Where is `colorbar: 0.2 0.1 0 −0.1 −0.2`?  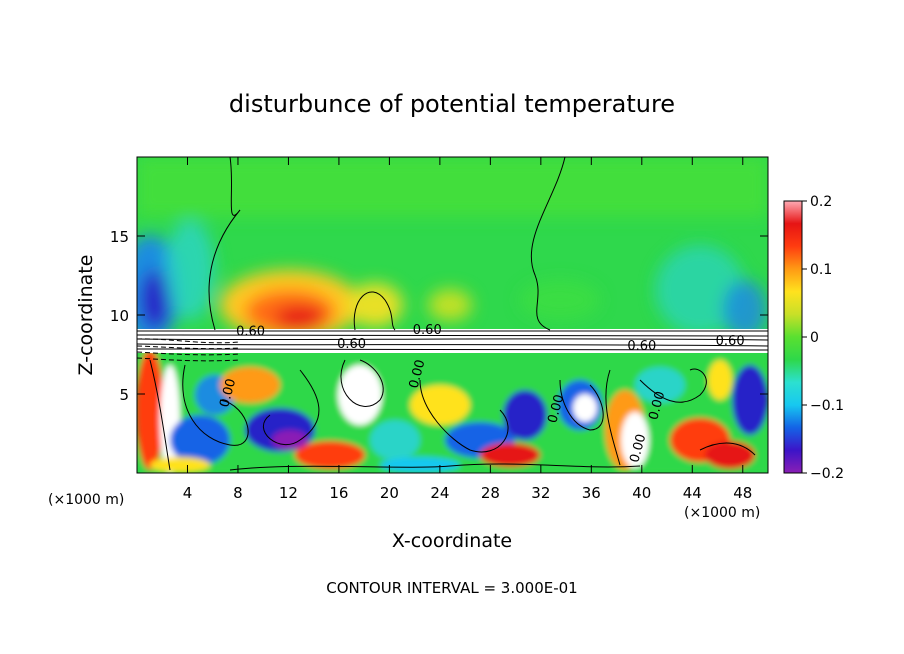
colorbar: 0.2 0.1 0 −0.1 −0.2 is located at coordinates (813, 338).